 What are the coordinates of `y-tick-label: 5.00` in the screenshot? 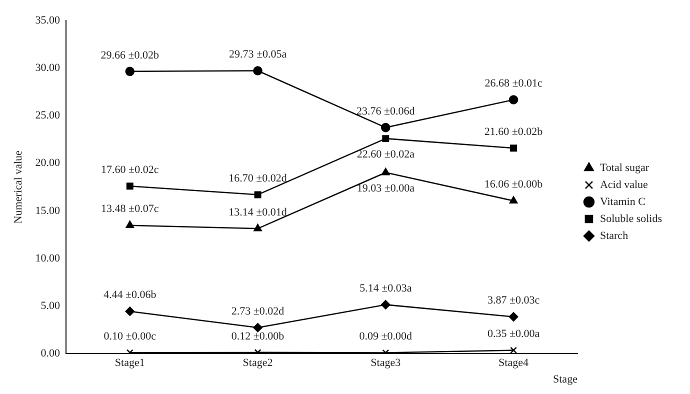 It's located at (50, 306).